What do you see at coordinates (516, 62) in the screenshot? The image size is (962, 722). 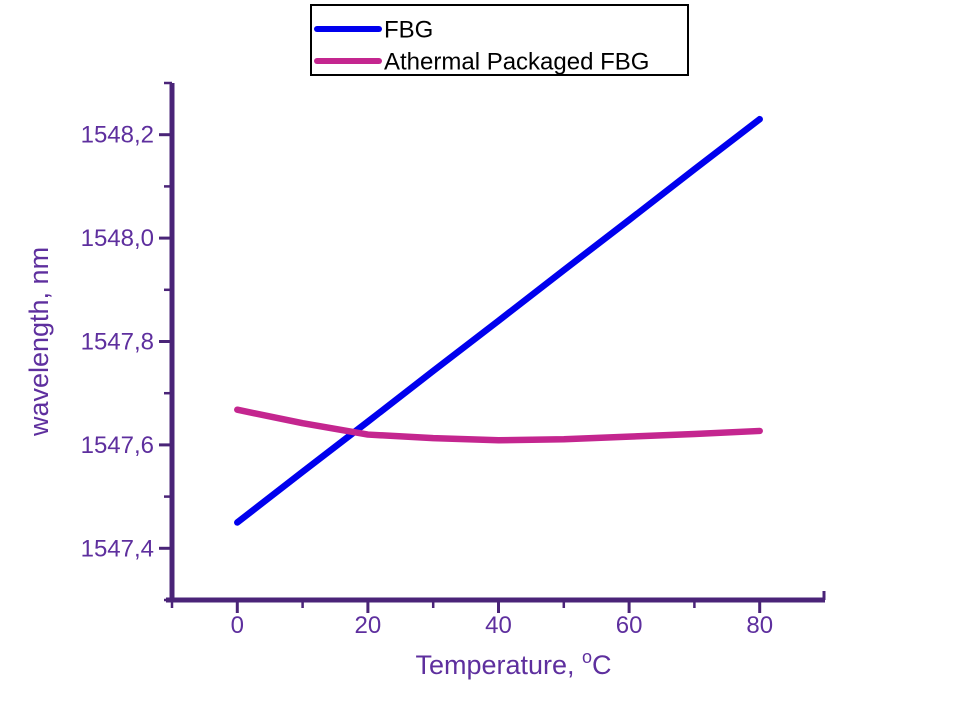 I see `legend-label-athermal-packaged-fbg: Athermal Packaged FBG` at bounding box center [516, 62].